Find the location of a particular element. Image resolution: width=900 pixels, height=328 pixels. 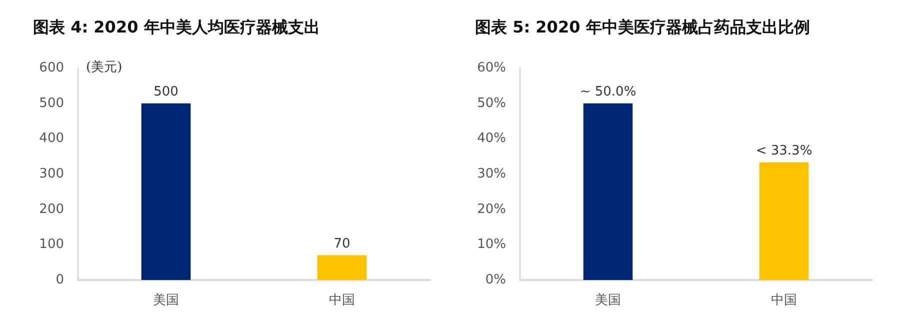

y-tick-label: 400 is located at coordinates (51, 138).